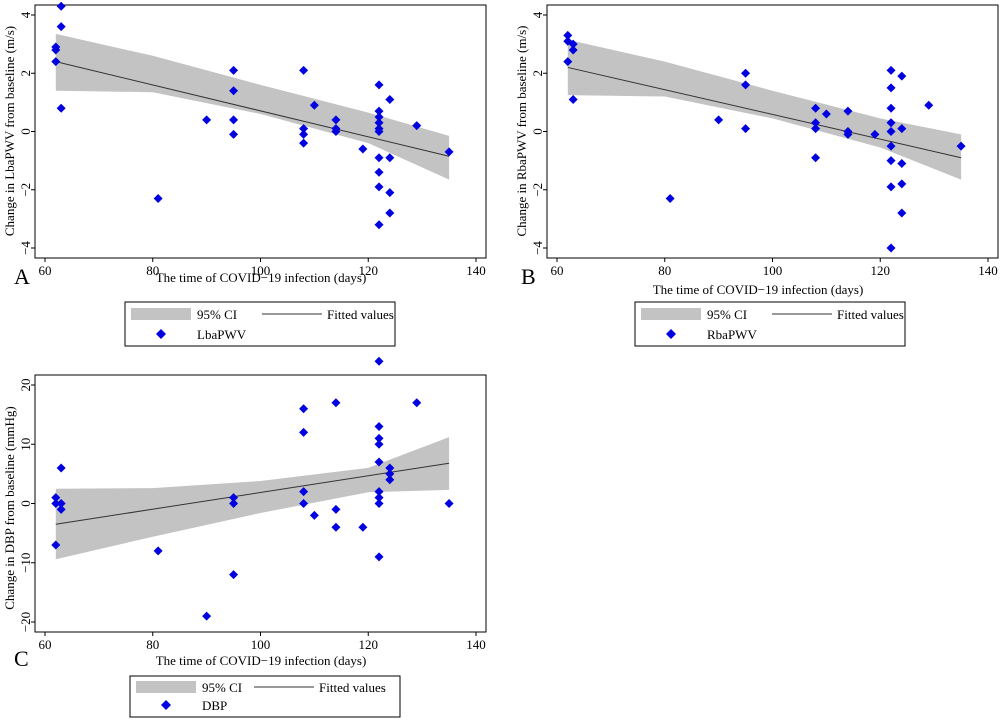 The width and height of the screenshot is (1000, 720). What do you see at coordinates (45, 270) in the screenshot?
I see `x-tick-label: 60` at bounding box center [45, 270].